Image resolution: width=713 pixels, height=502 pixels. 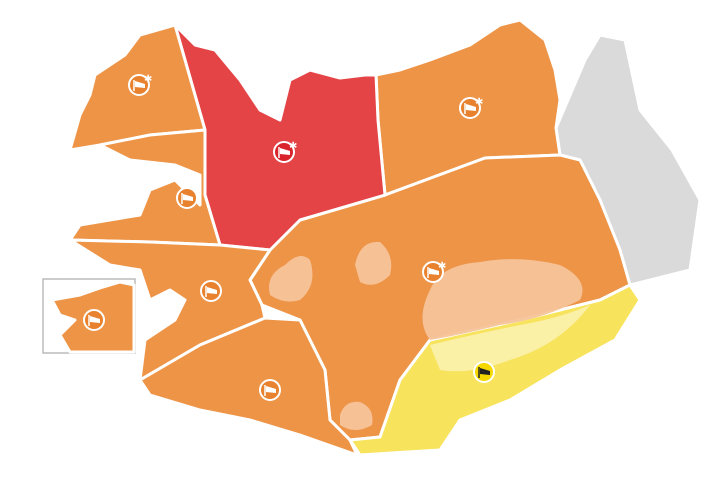 What do you see at coordinates (291, 279) in the screenshot?
I see `glacier-langjokull` at bounding box center [291, 279].